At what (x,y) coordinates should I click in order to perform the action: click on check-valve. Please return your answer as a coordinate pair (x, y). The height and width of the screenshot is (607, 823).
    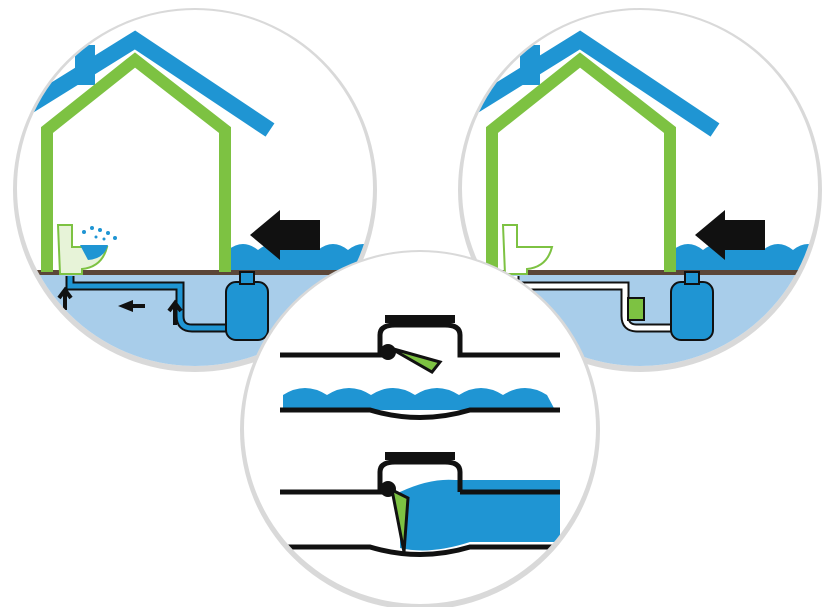
    Looking at the image, I should click on (636, 309).